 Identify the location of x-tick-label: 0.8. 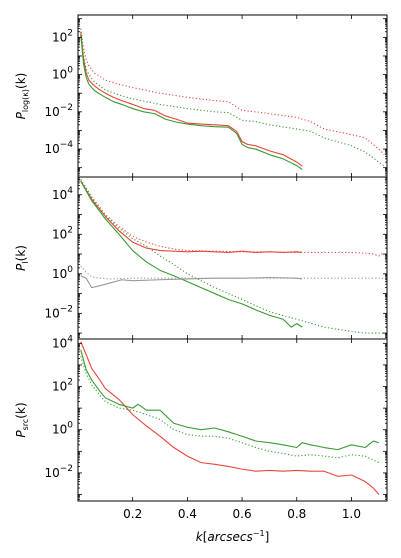
(296, 514).